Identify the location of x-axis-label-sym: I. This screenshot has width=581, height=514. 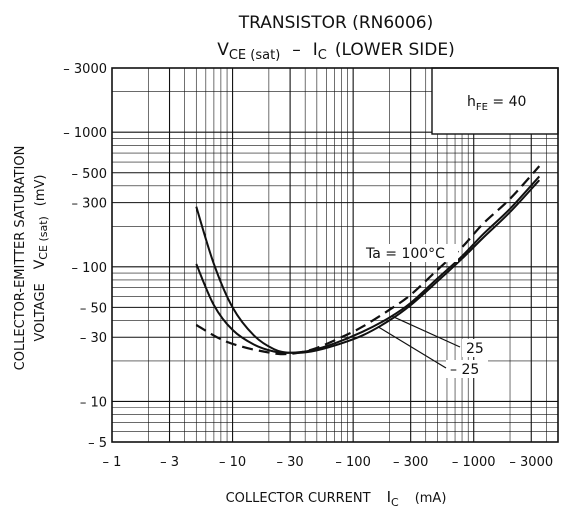
(389, 497).